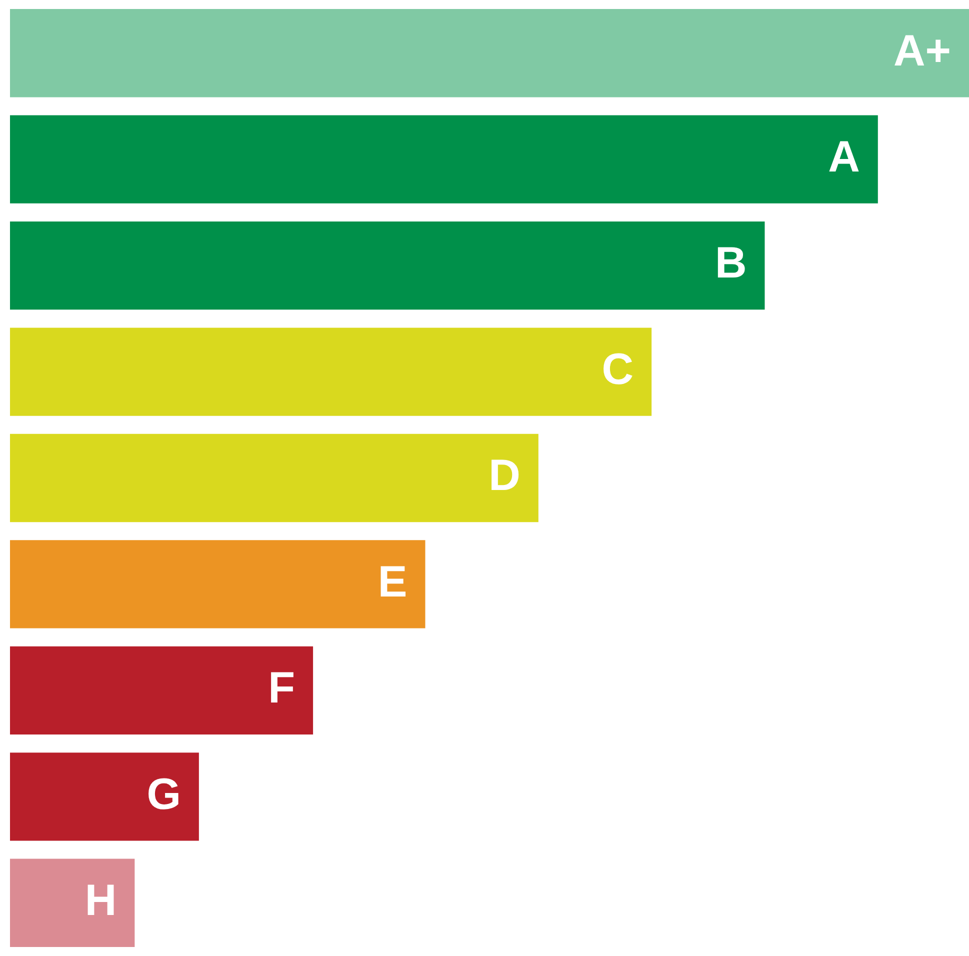 The width and height of the screenshot is (969, 956). What do you see at coordinates (100, 901) in the screenshot?
I see `y-tick-label: H` at bounding box center [100, 901].